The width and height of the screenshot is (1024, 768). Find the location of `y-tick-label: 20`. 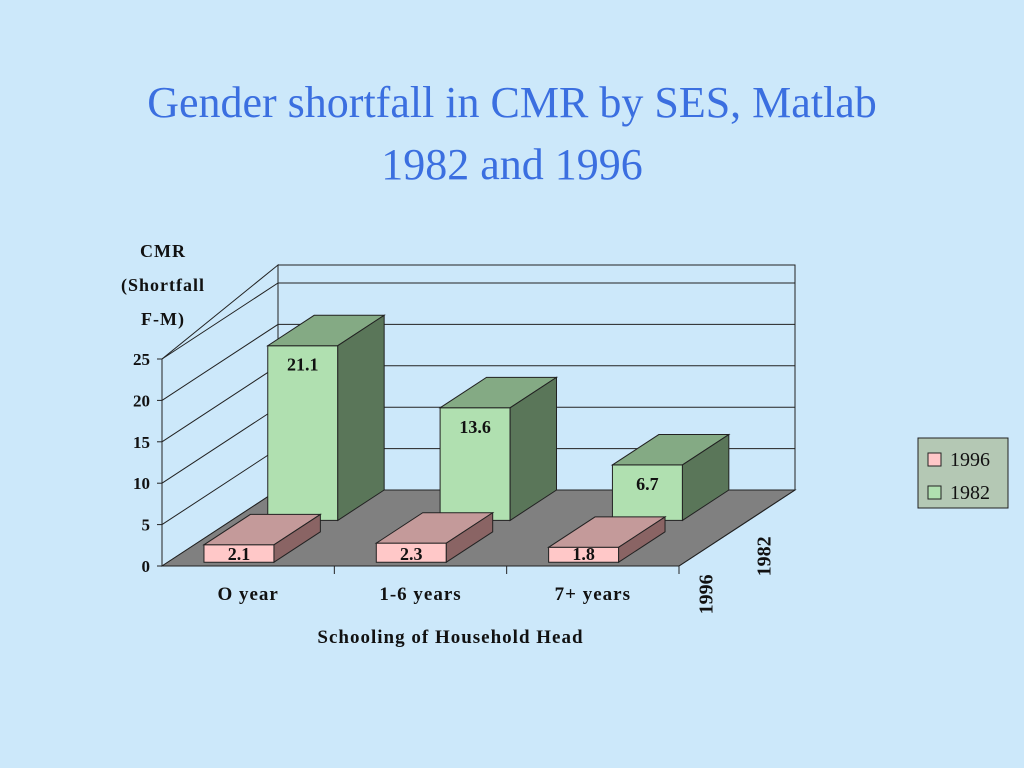

y-tick-label: 20 is located at coordinates (141, 400).